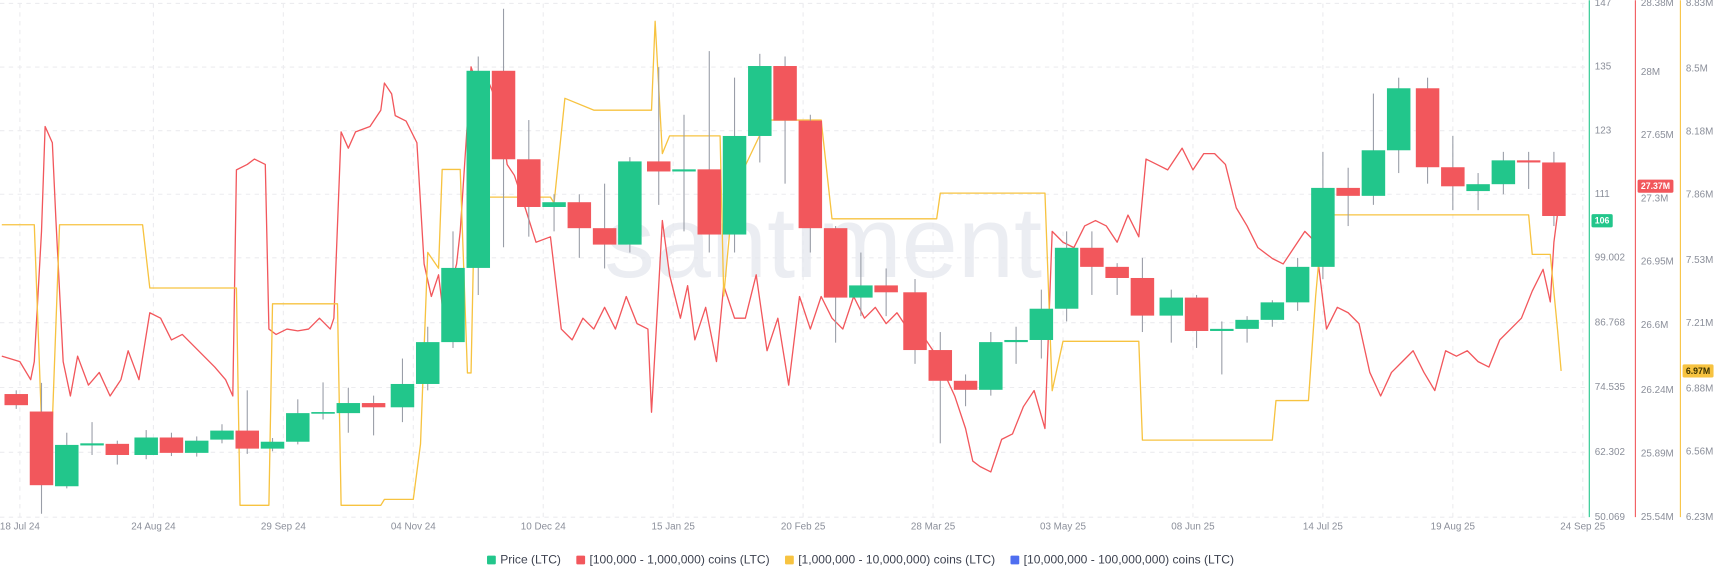 This screenshot has height=581, width=1721. I want to click on y-tick-label: 8.5M, so click(1697, 68).